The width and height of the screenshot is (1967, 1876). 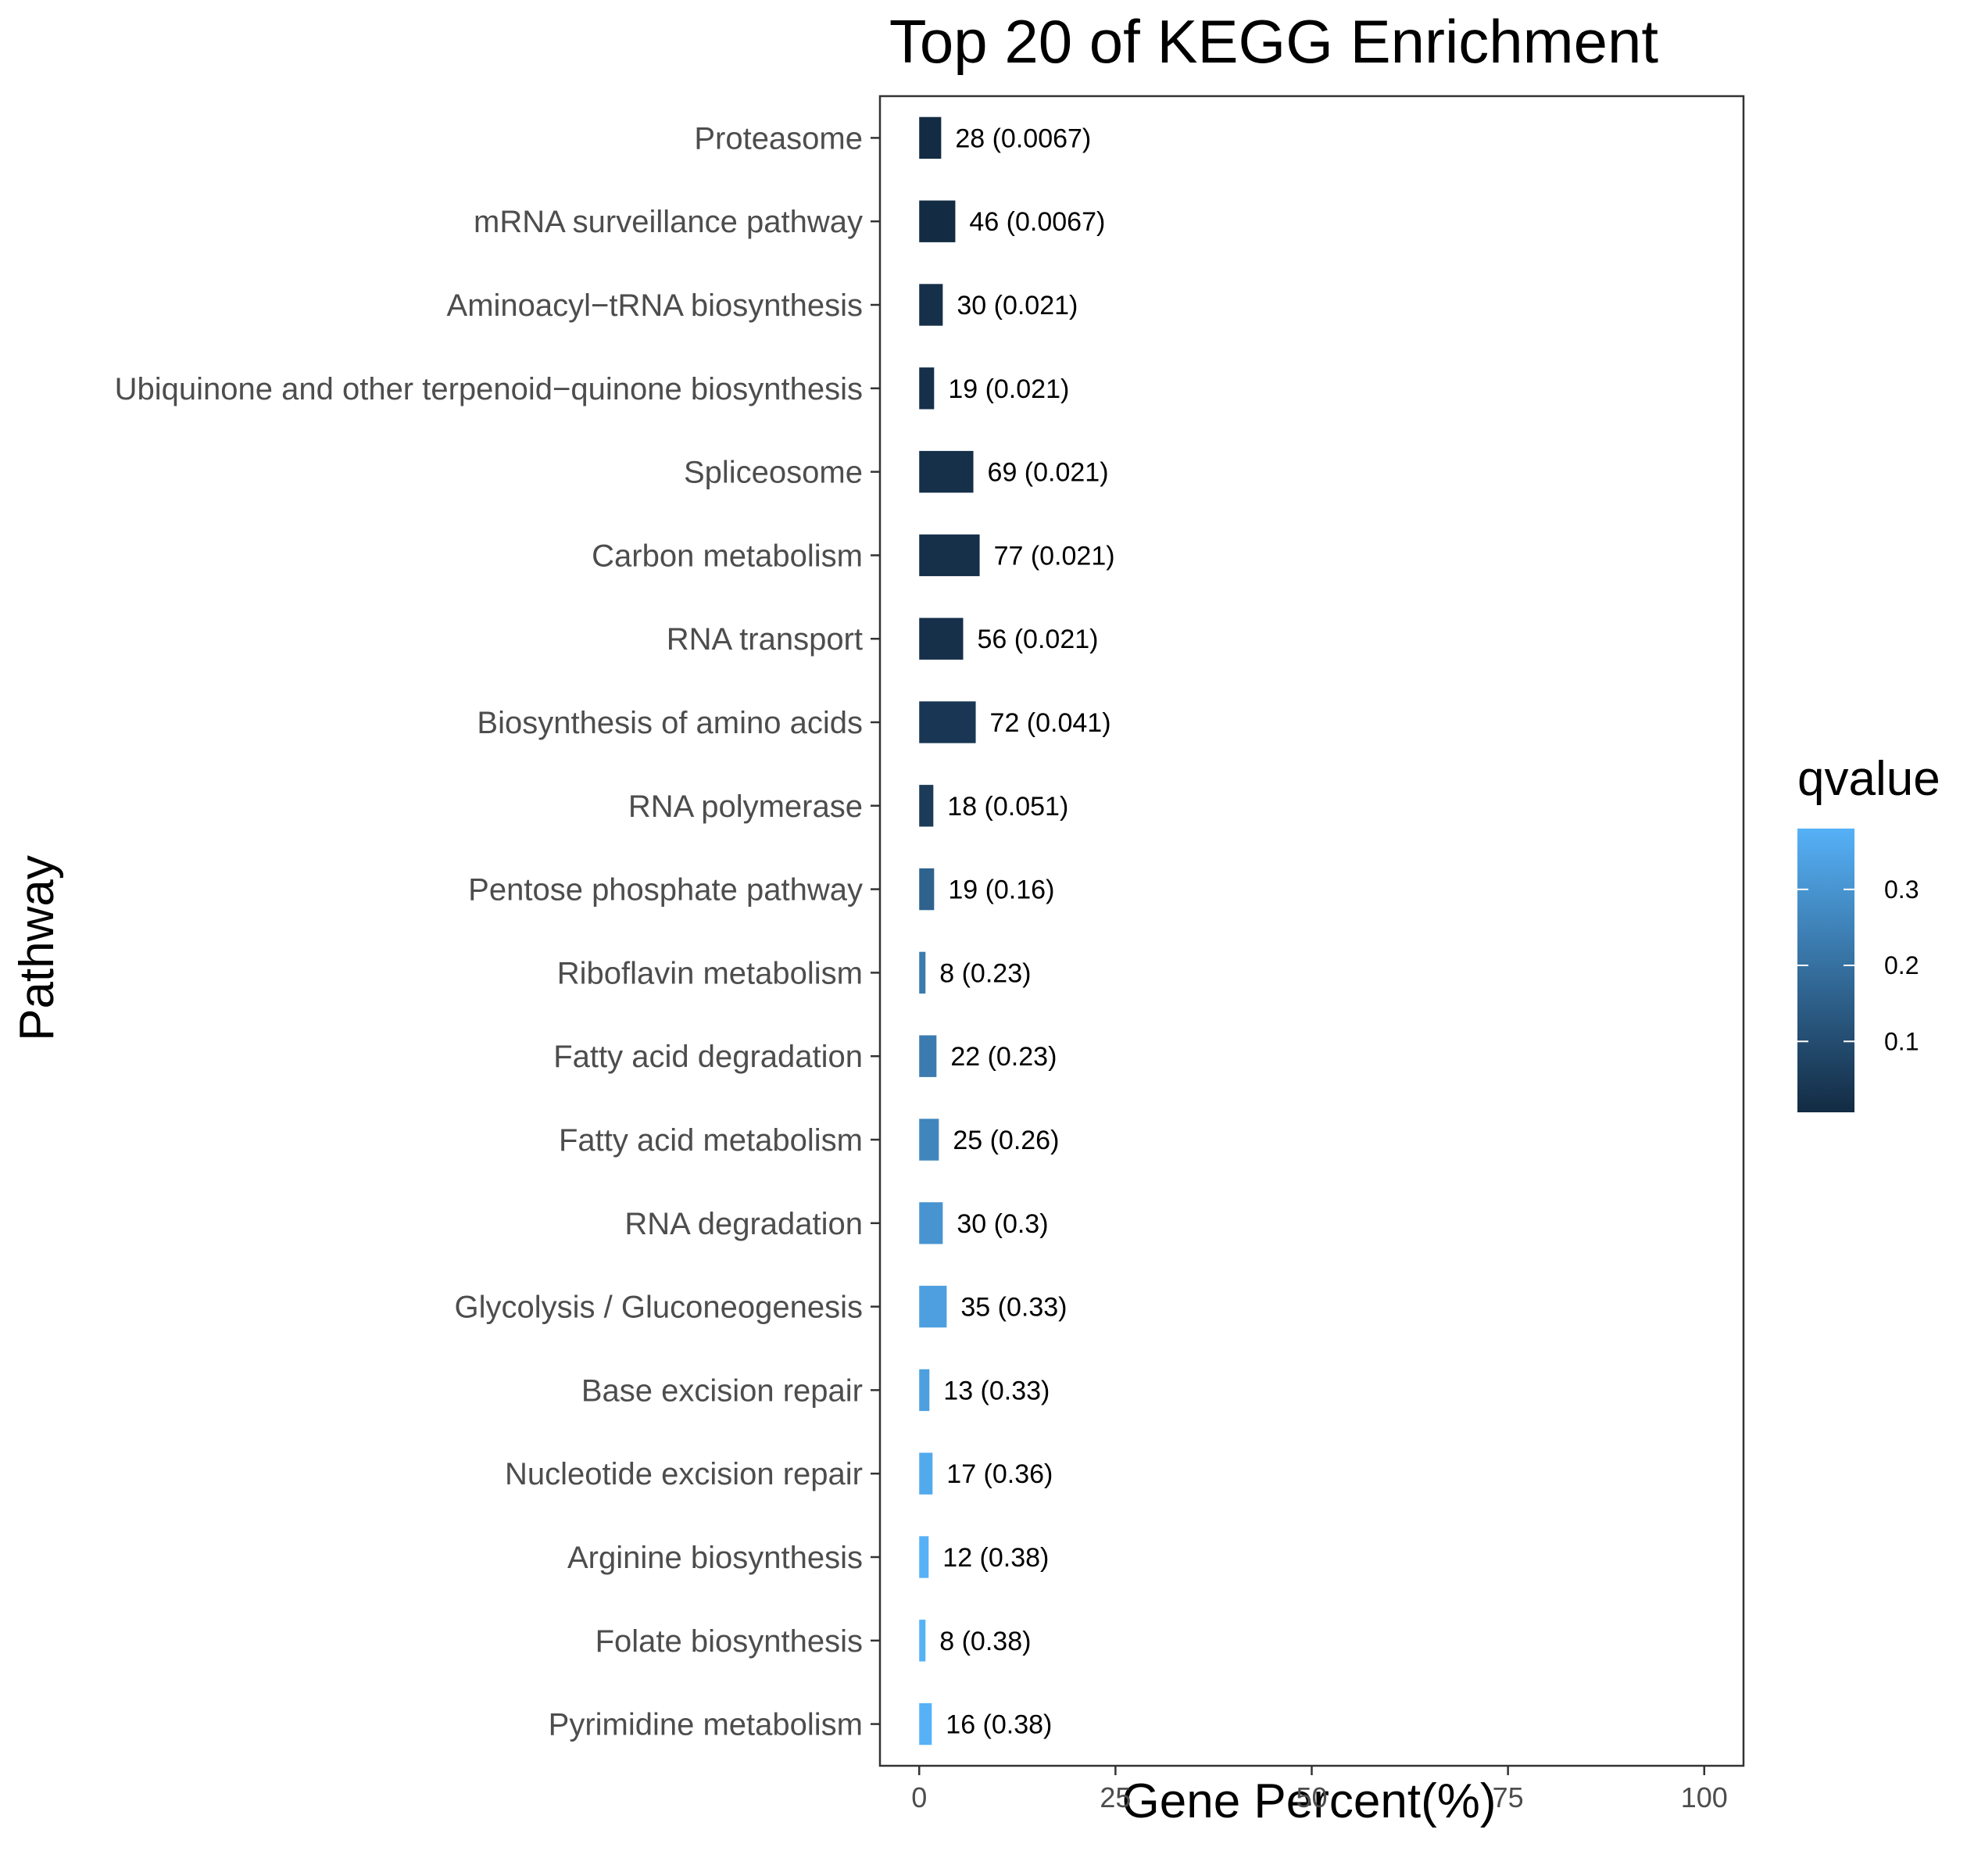 What do you see at coordinates (1311, 1797) in the screenshot?
I see `x-tick-label: 50` at bounding box center [1311, 1797].